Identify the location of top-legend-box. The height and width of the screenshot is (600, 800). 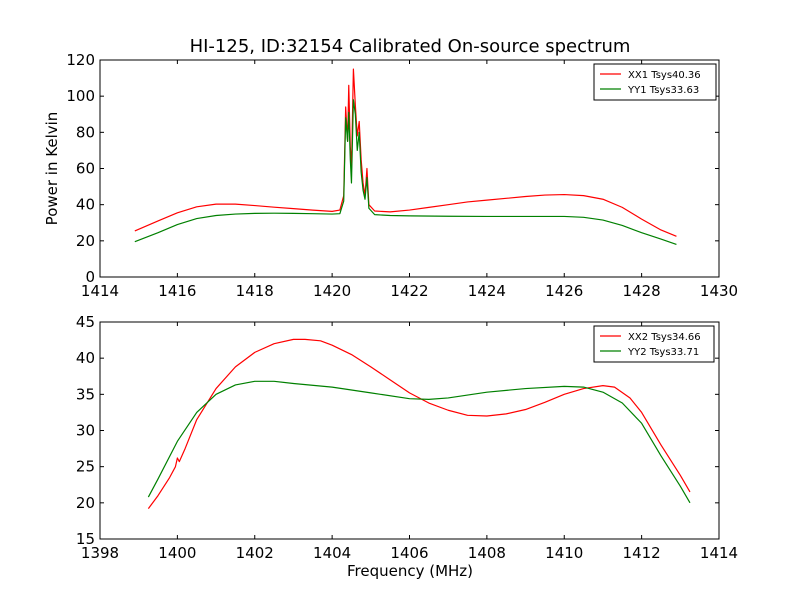
(655, 82).